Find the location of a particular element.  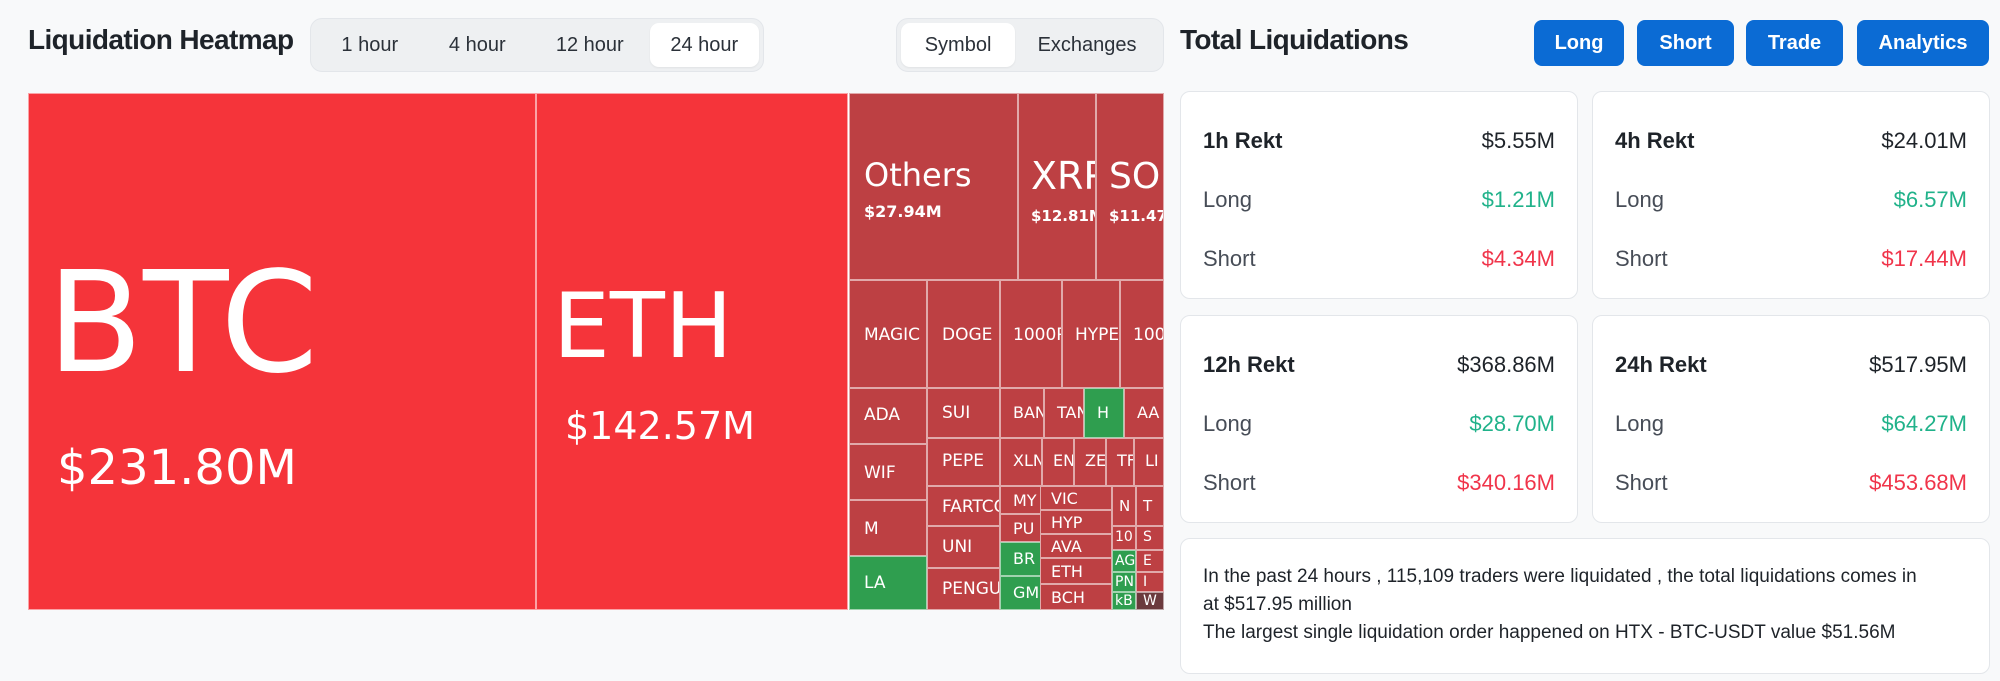

tile-symbol: PEPE is located at coordinates (963, 461).